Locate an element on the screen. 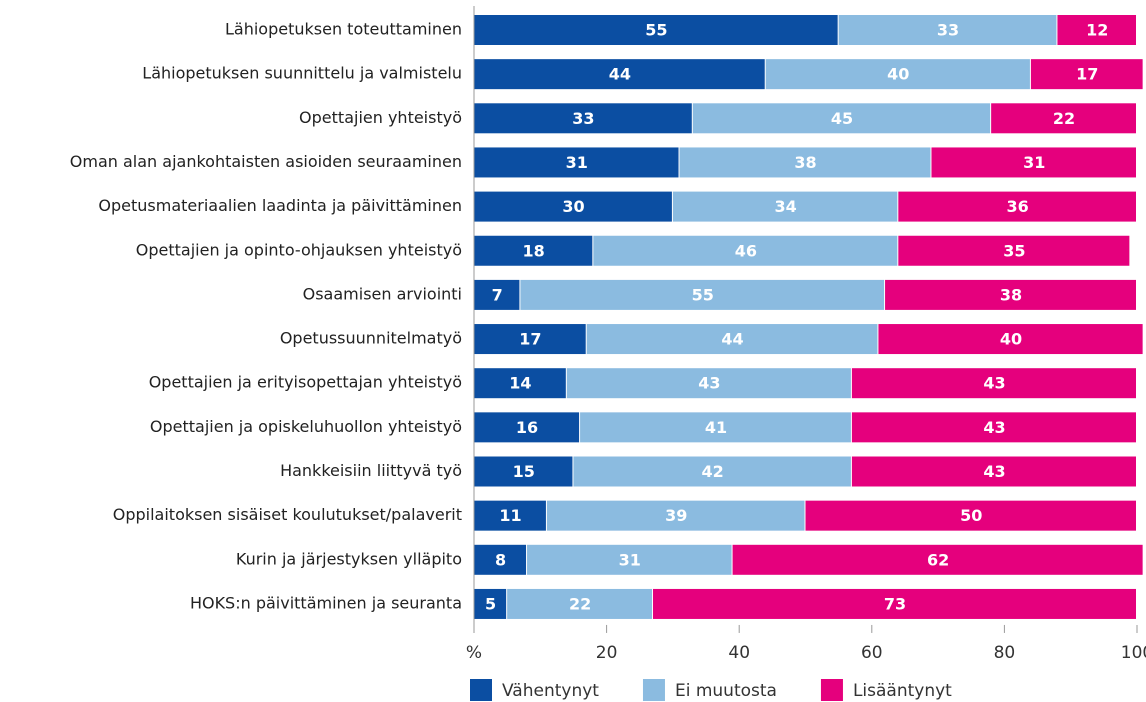 This screenshot has height=702, width=1146. category-label: Lähiopetuksen toteuttaminen is located at coordinates (343, 29).